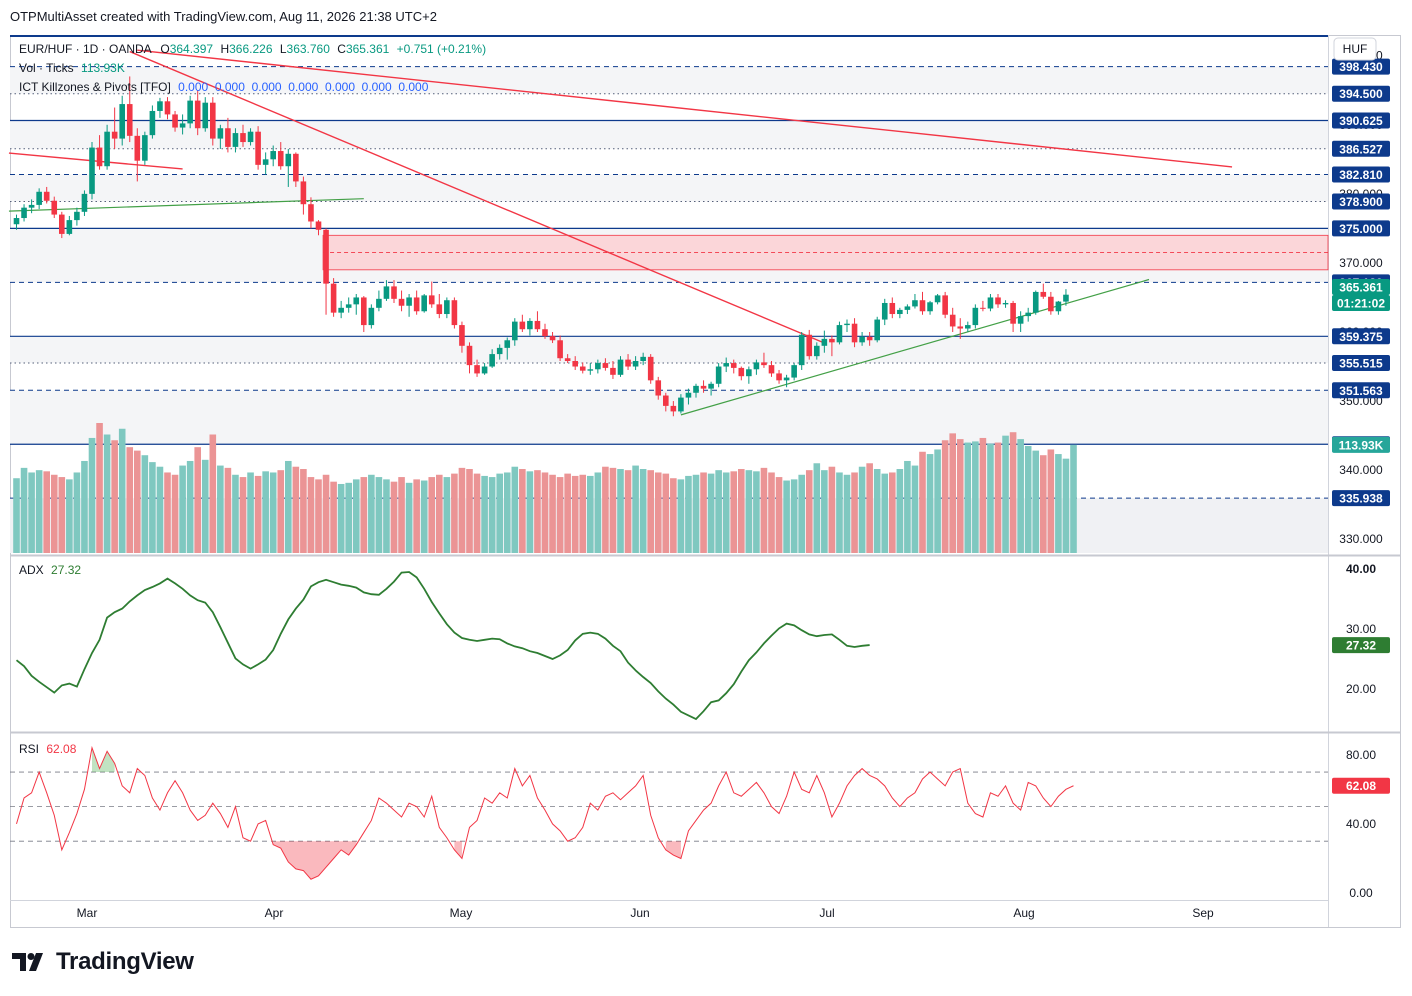 This screenshot has height=996, width=1412. I want to click on countdown-tag-bg, so click(1361, 302).